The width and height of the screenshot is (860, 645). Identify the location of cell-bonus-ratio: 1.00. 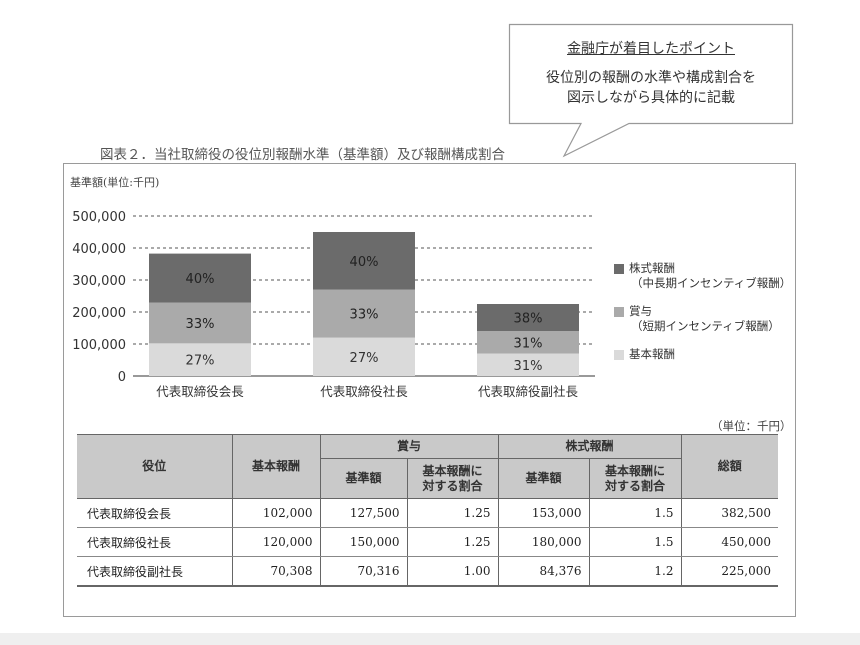
(452, 571).